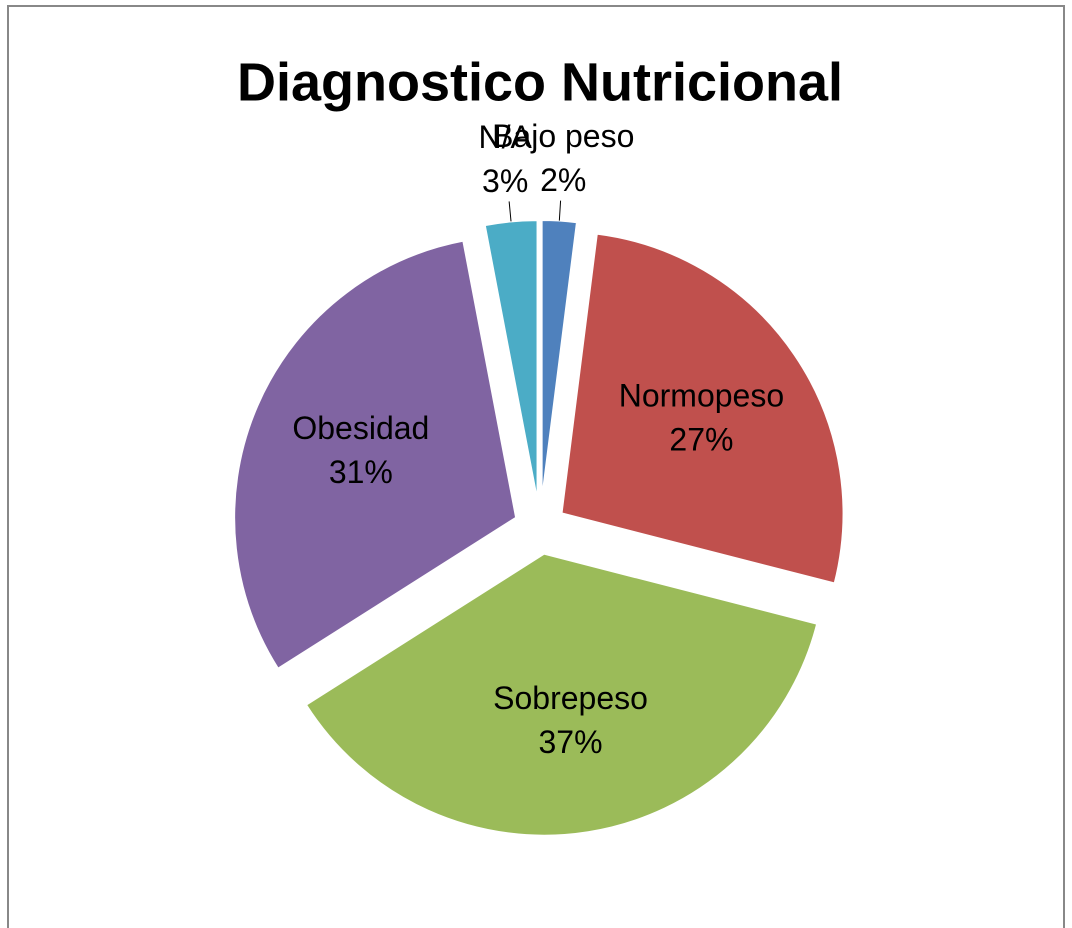  What do you see at coordinates (701, 396) in the screenshot?
I see `slice-label: Normopeso` at bounding box center [701, 396].